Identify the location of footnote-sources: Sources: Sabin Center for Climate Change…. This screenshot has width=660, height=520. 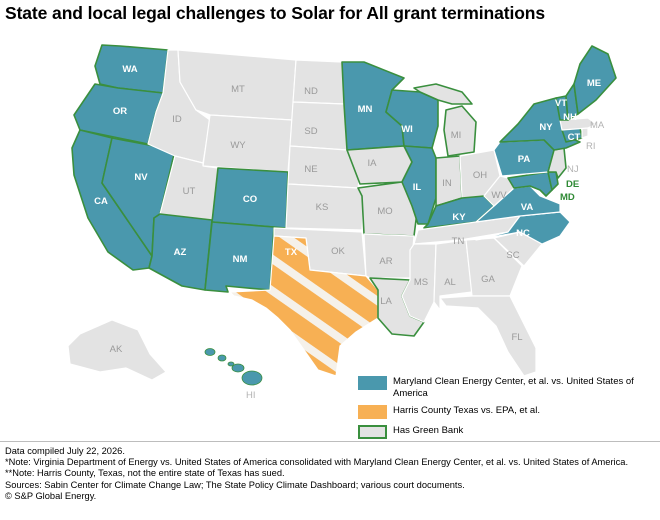
(235, 484).